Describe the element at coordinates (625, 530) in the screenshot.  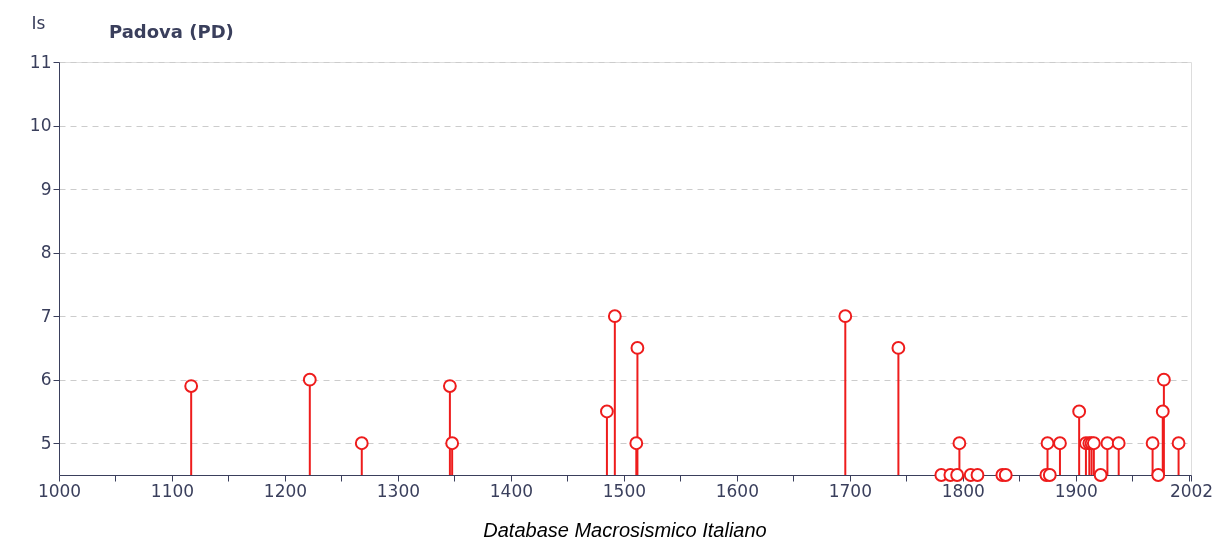
I see `text: Database Macrosismico Italiano` at that location.